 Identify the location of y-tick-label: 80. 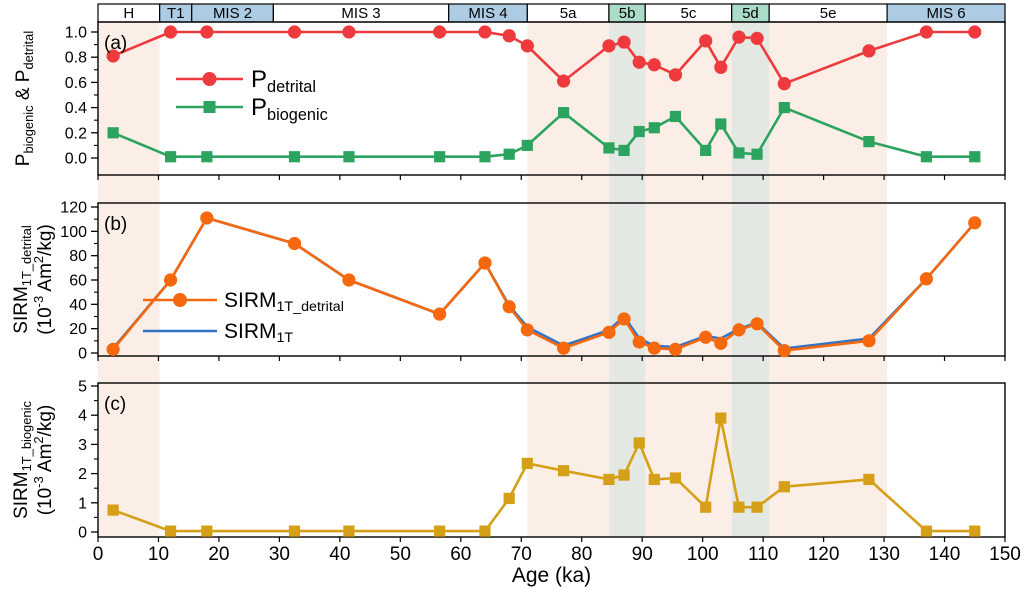
(78, 256).